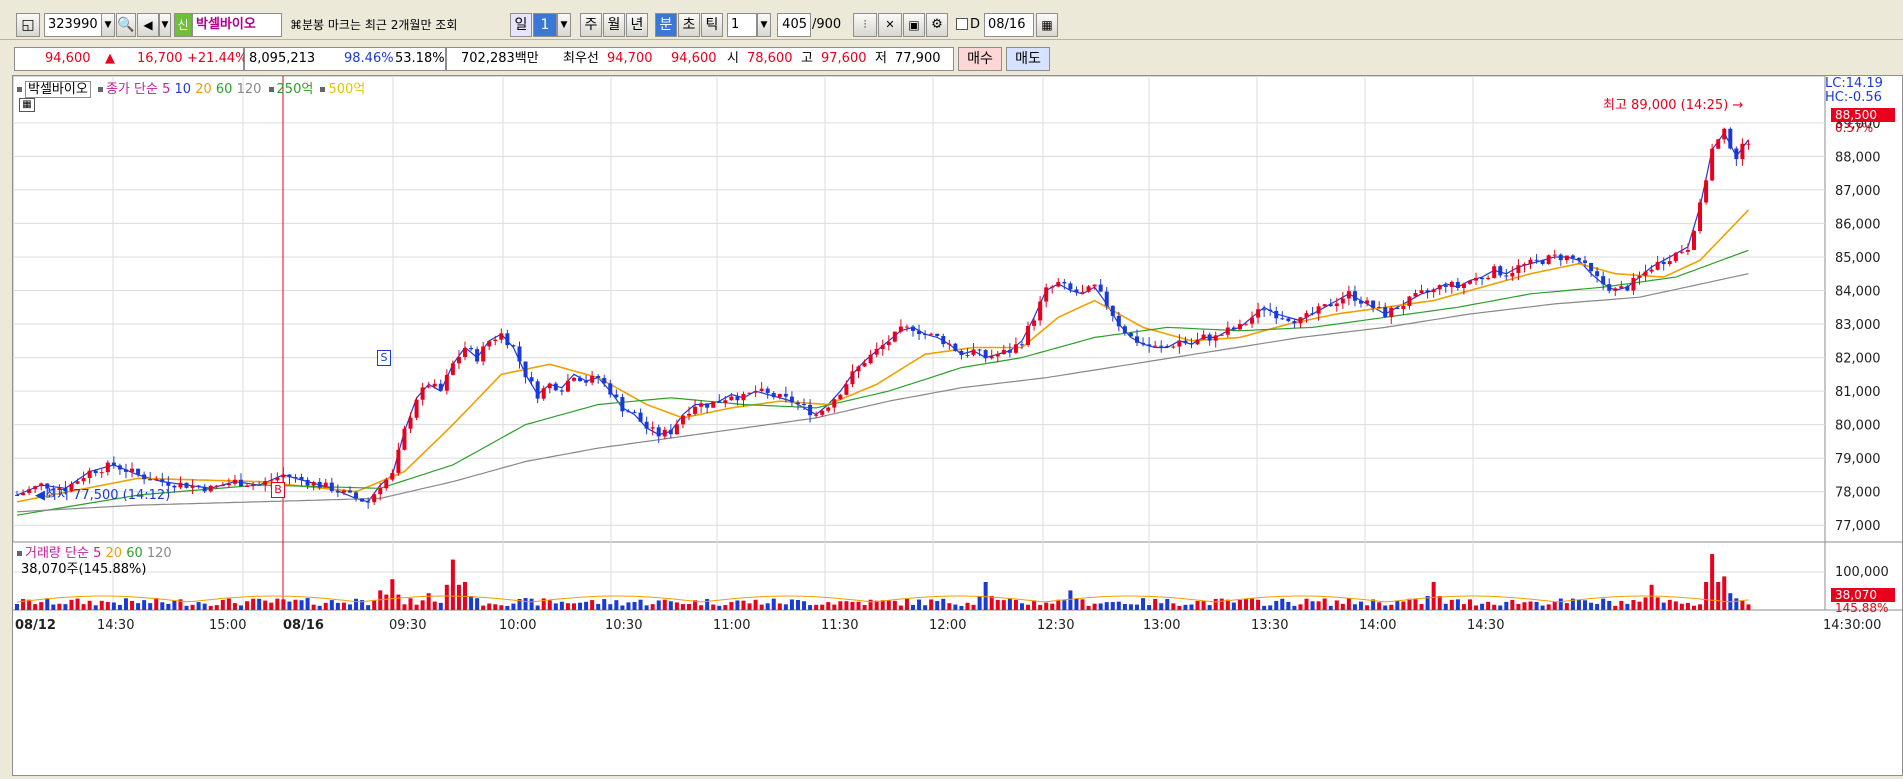 This screenshot has width=1903, height=779. What do you see at coordinates (937, 25) in the screenshot?
I see `gear-icon: ⚙` at bounding box center [937, 25].